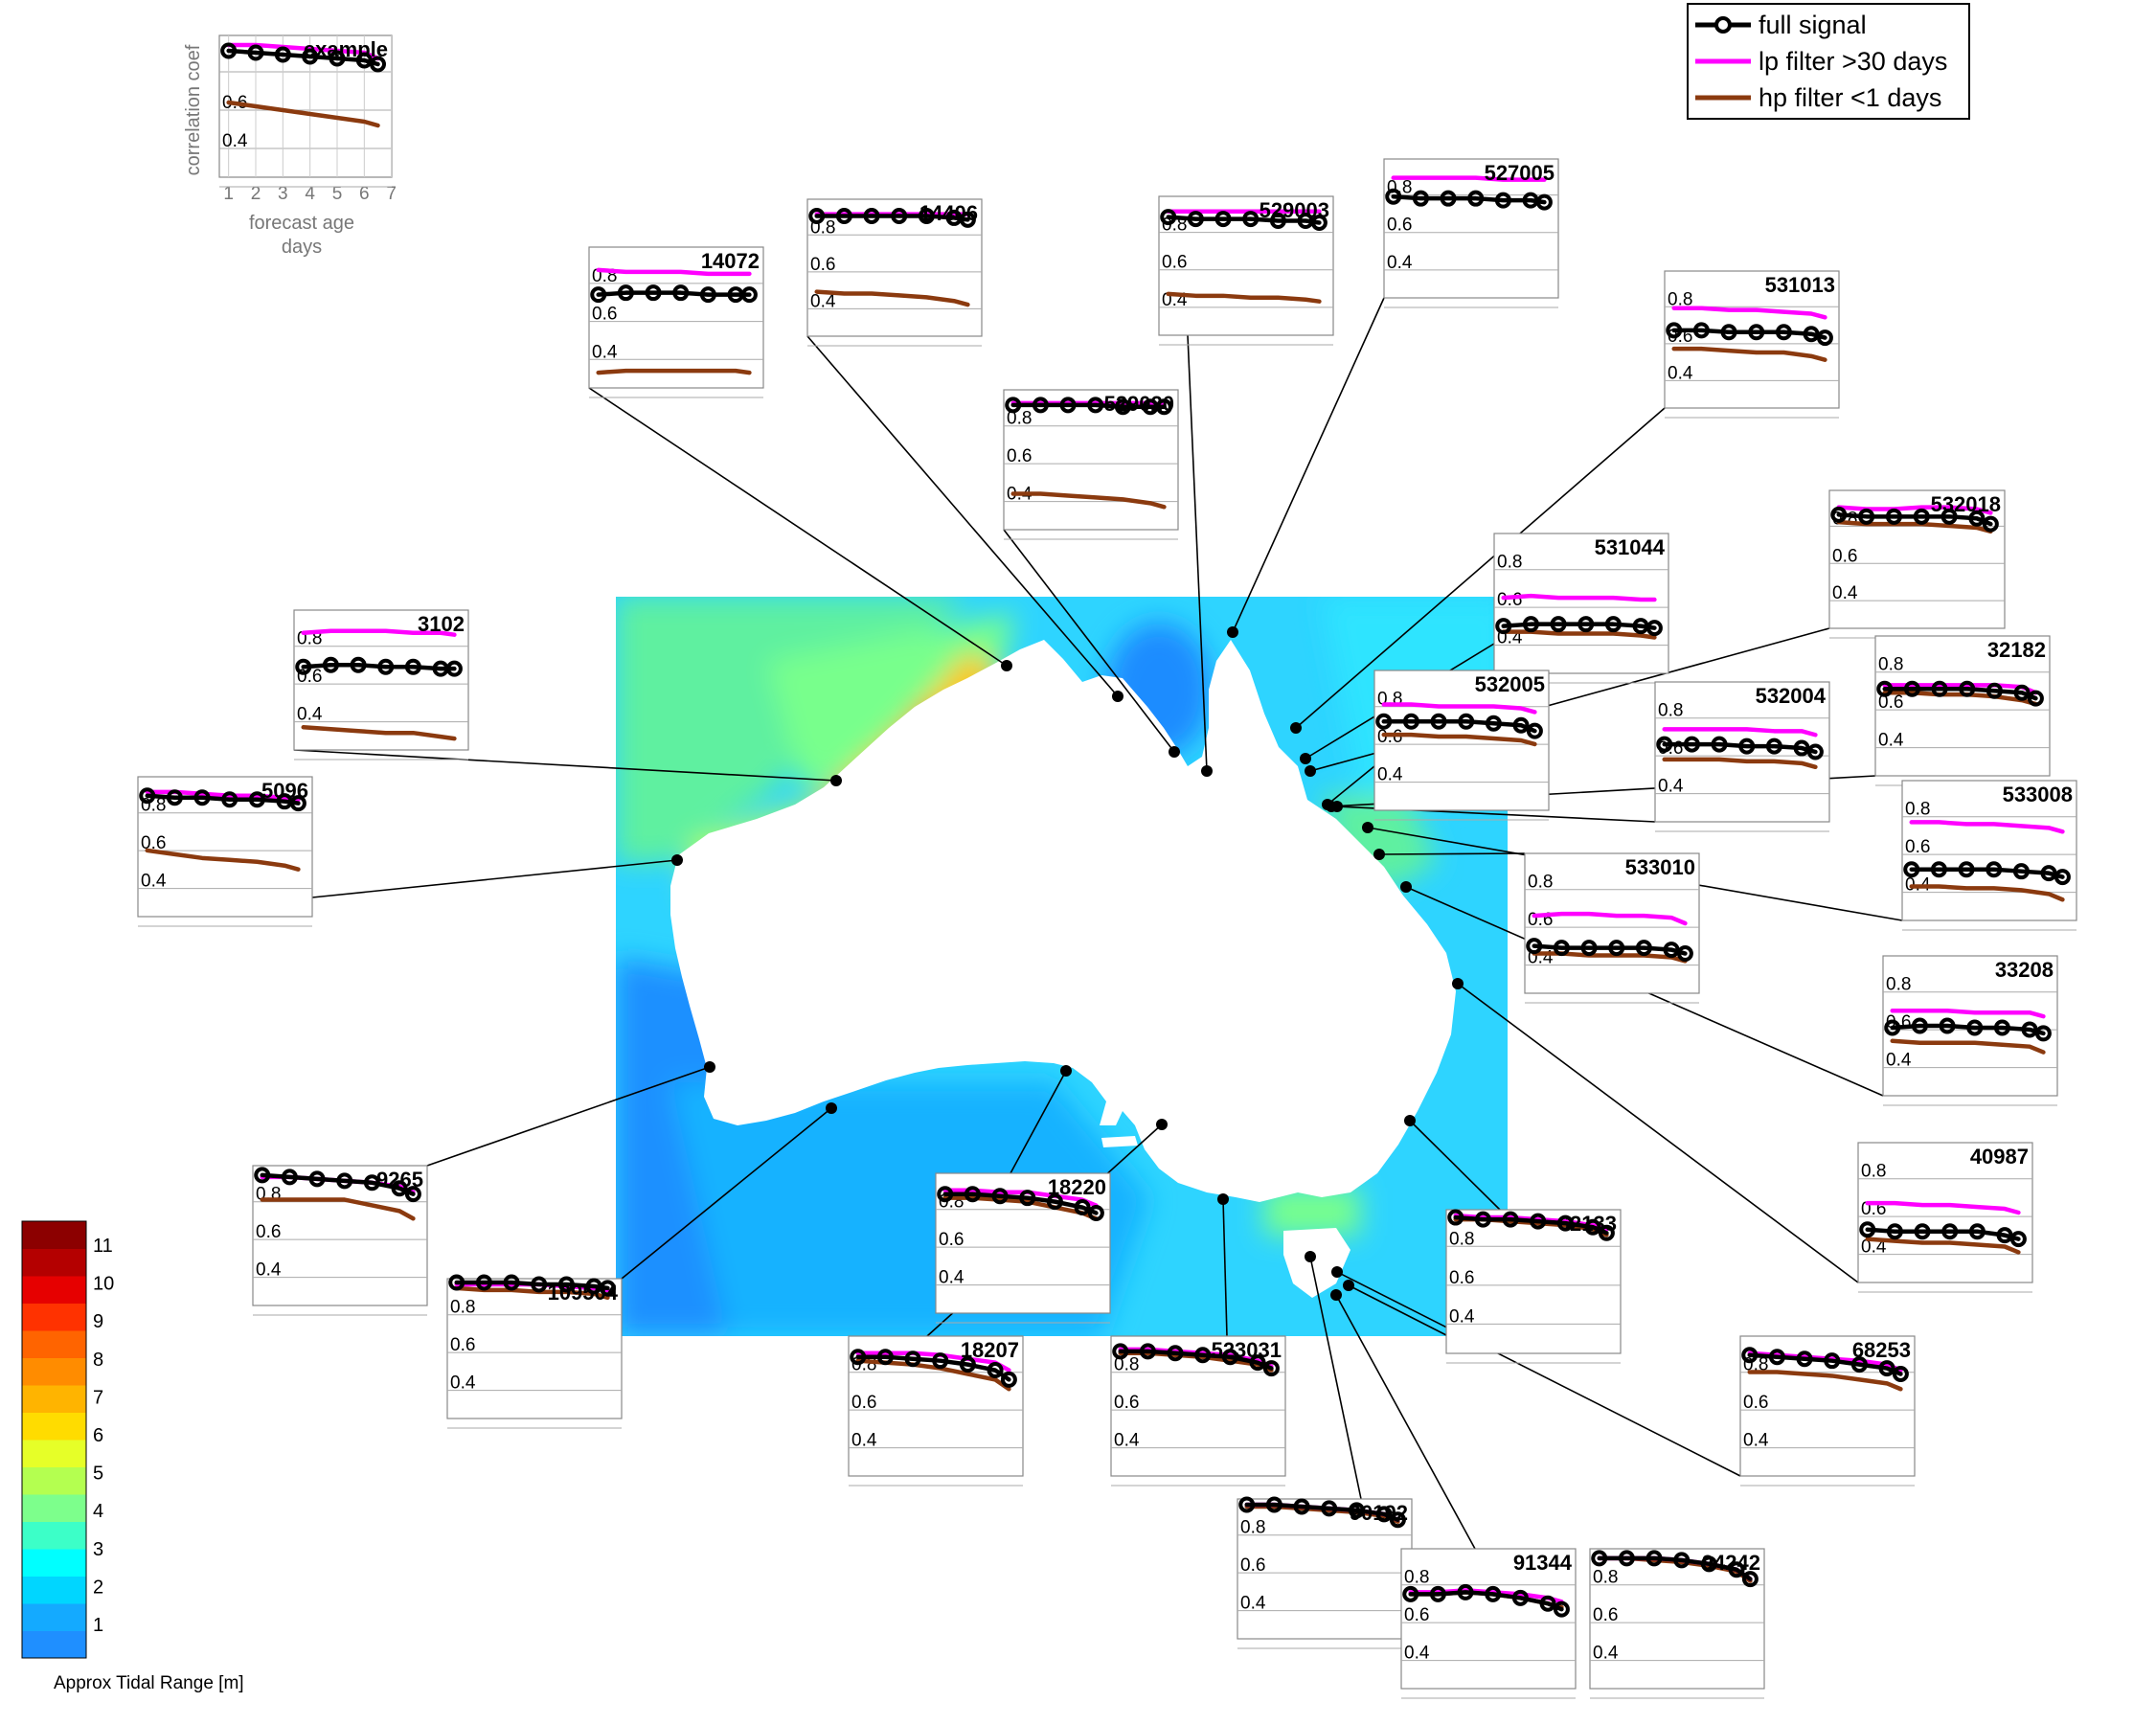 This screenshot has width=2156, height=1725. Describe the element at coordinates (154, 882) in the screenshot. I see `panel-ytick-5096: 0.4` at that location.